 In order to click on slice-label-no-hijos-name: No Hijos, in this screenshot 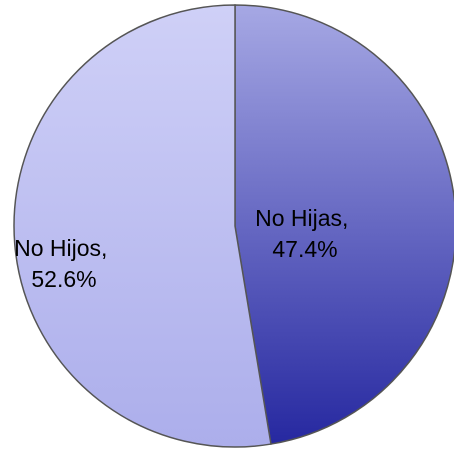, I will do `click(60, 248)`.